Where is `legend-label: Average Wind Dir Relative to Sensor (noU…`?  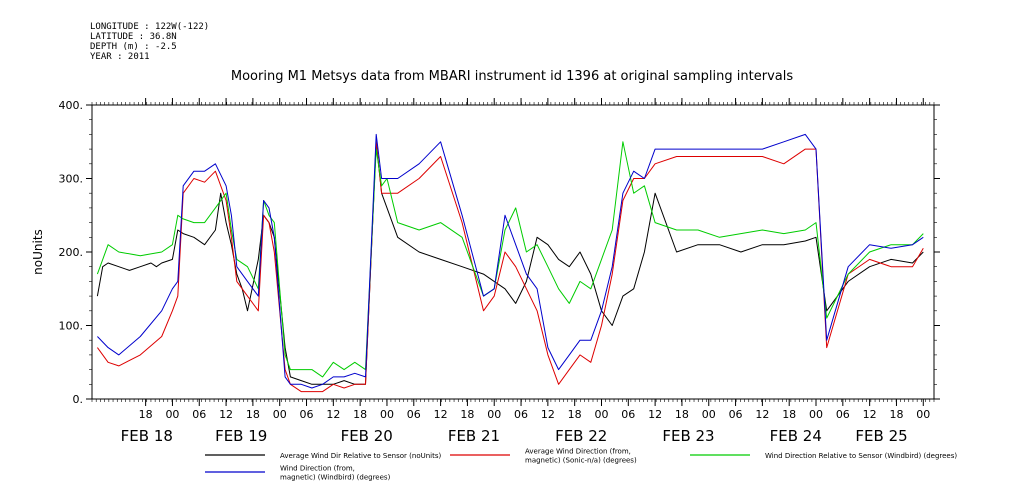
legend-label: Average Wind Dir Relative to Sensor (noU… is located at coordinates (360, 456).